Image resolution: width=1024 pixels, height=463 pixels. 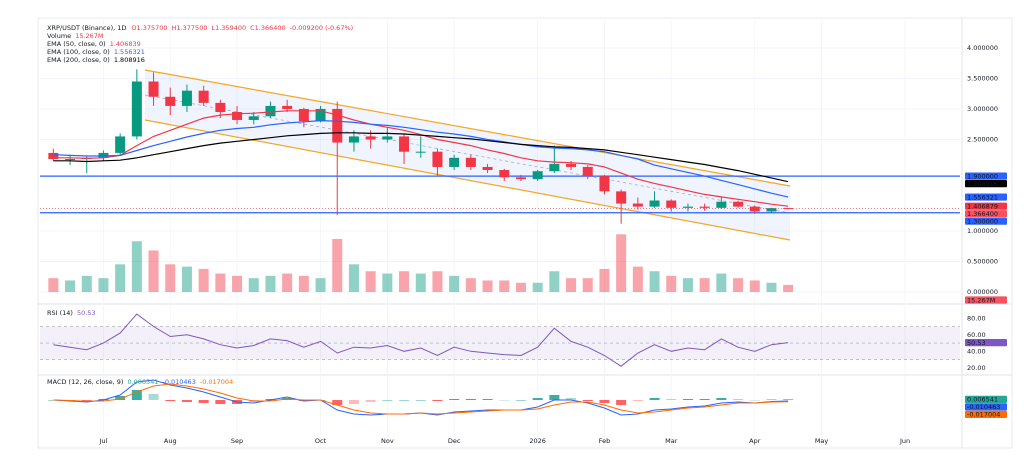 What do you see at coordinates (178, 382) in the screenshot?
I see `legend-value: -0.010463` at bounding box center [178, 382].